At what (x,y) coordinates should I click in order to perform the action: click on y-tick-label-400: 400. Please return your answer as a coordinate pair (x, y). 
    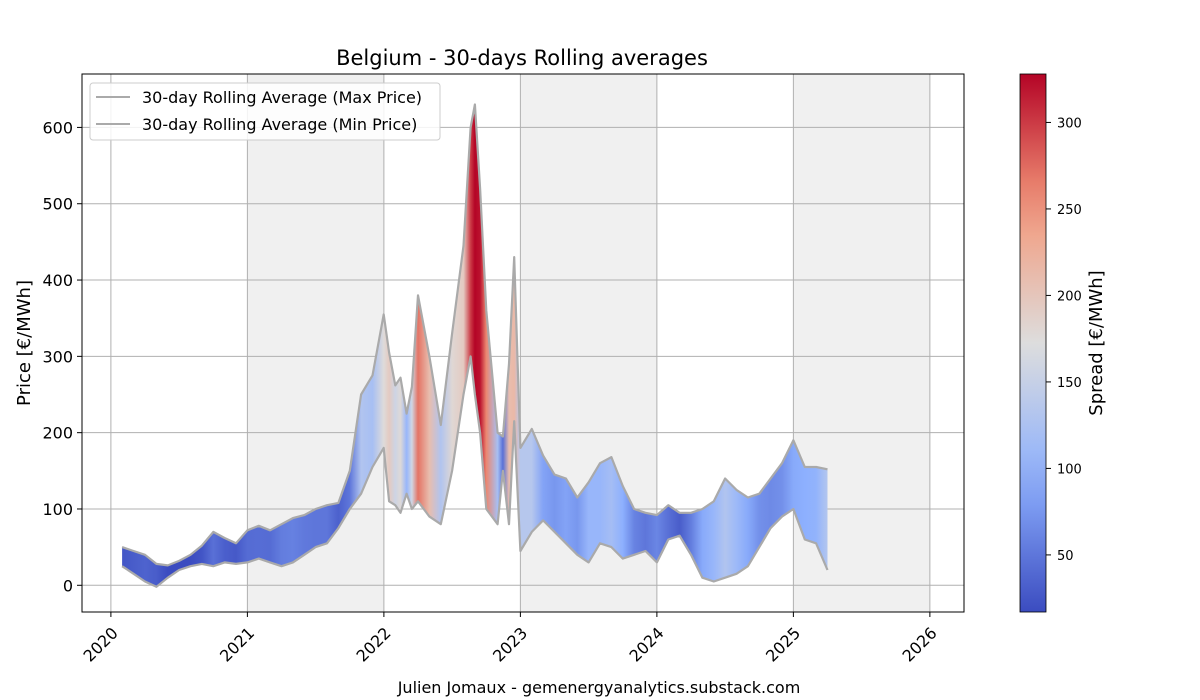
    Looking at the image, I should click on (57, 280).